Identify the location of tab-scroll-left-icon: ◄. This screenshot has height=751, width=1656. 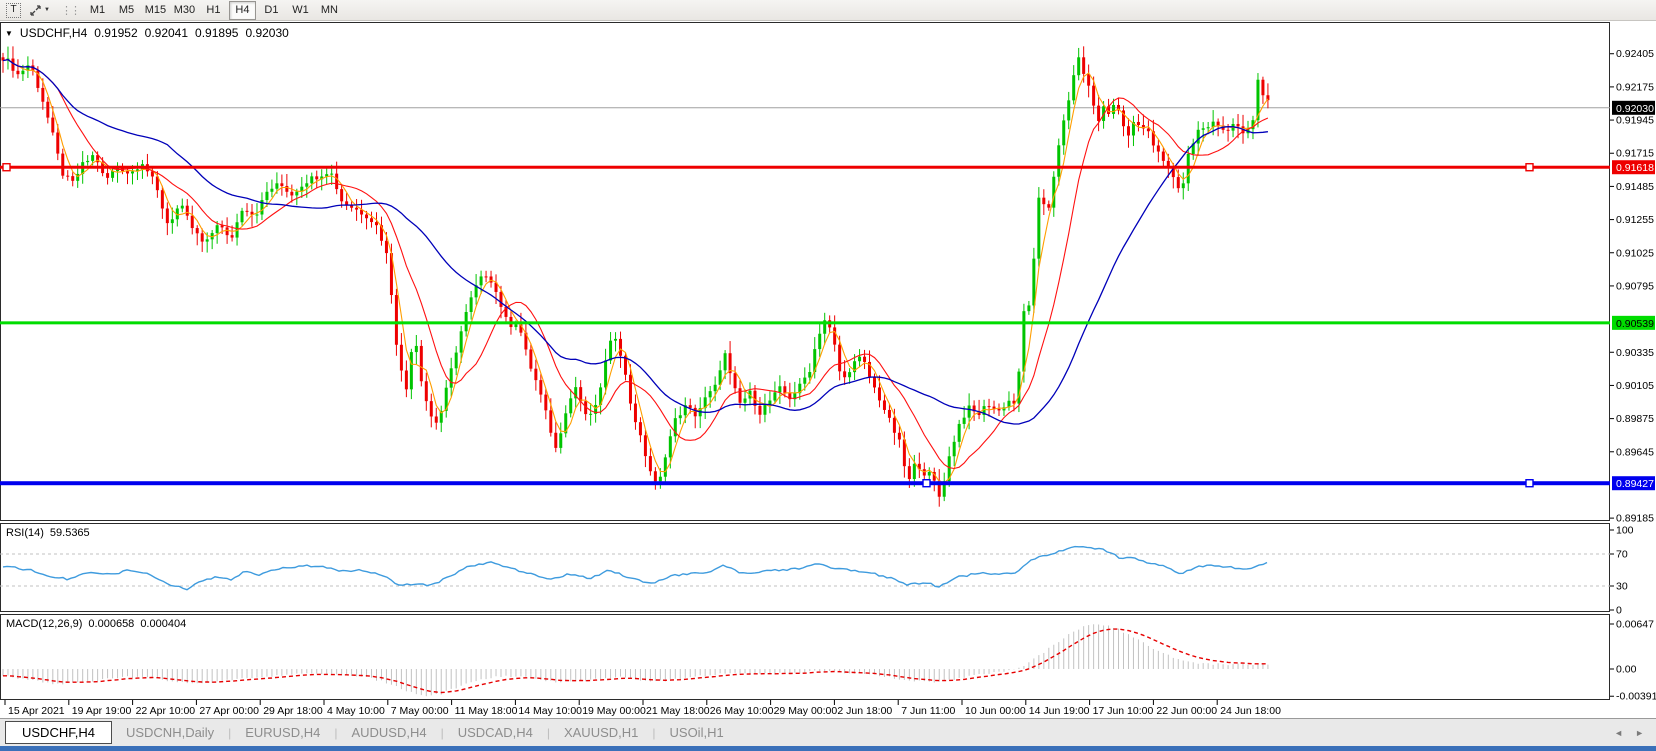
(1619, 733).